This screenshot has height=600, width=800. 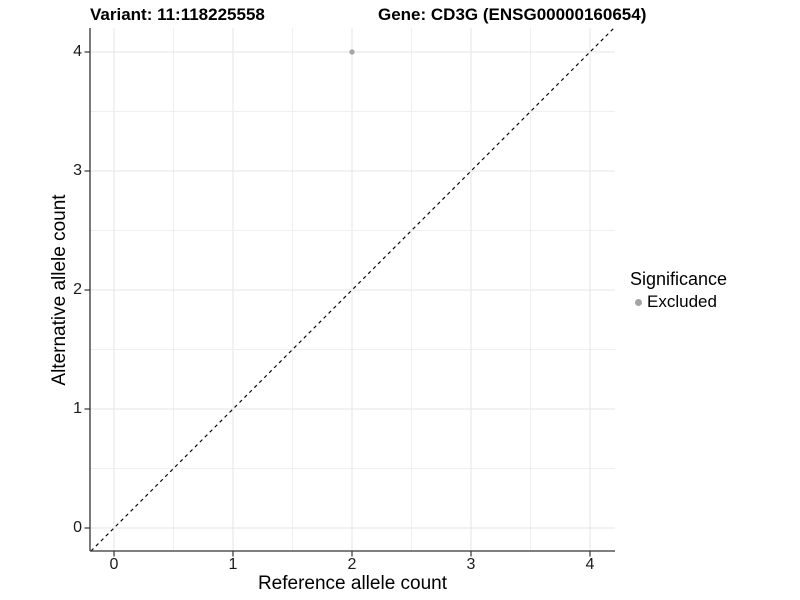 What do you see at coordinates (114, 564) in the screenshot?
I see `x-tick-label: 0` at bounding box center [114, 564].